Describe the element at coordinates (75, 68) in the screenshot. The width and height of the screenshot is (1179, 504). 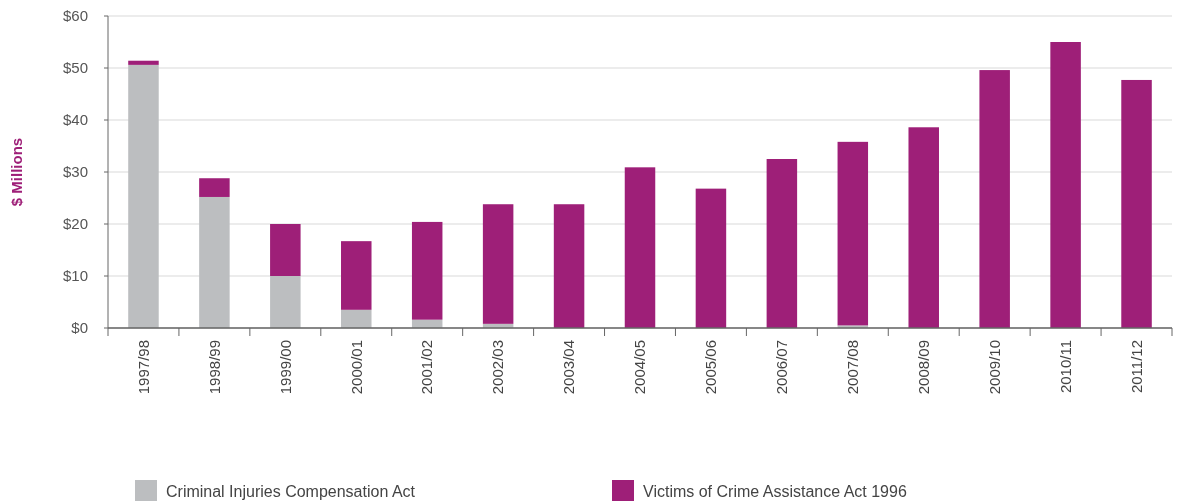
I see `y-tick-label: $50` at that location.